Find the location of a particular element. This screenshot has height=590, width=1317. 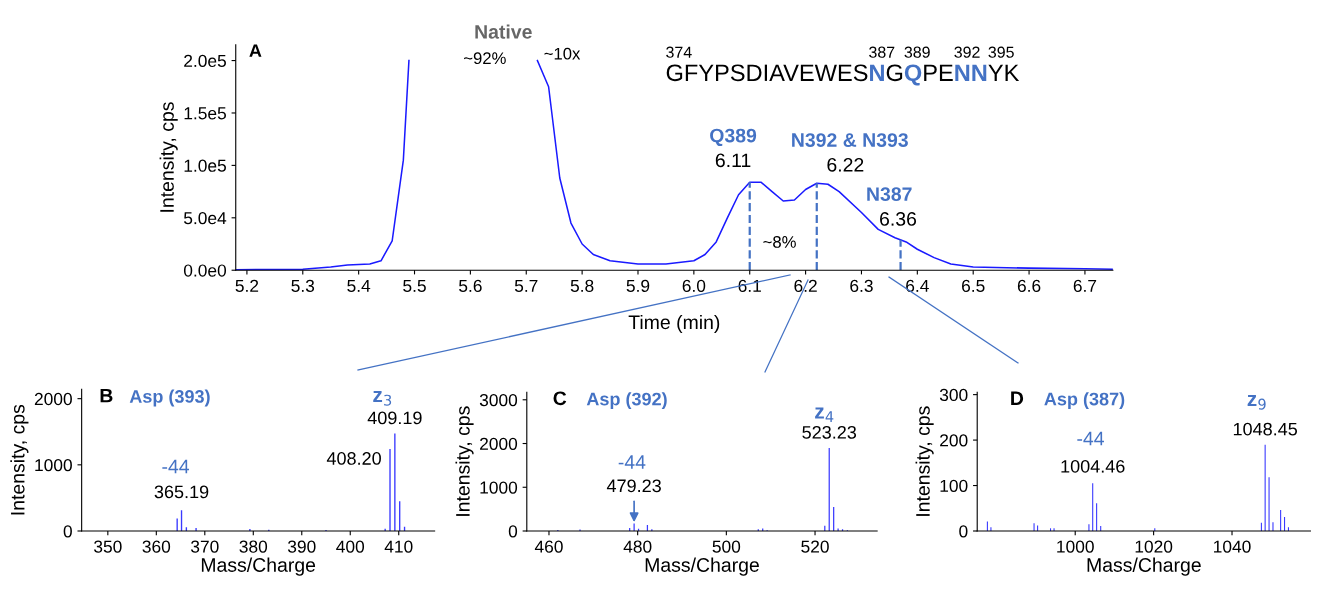

x-tick-label: 400 is located at coordinates (350, 546).